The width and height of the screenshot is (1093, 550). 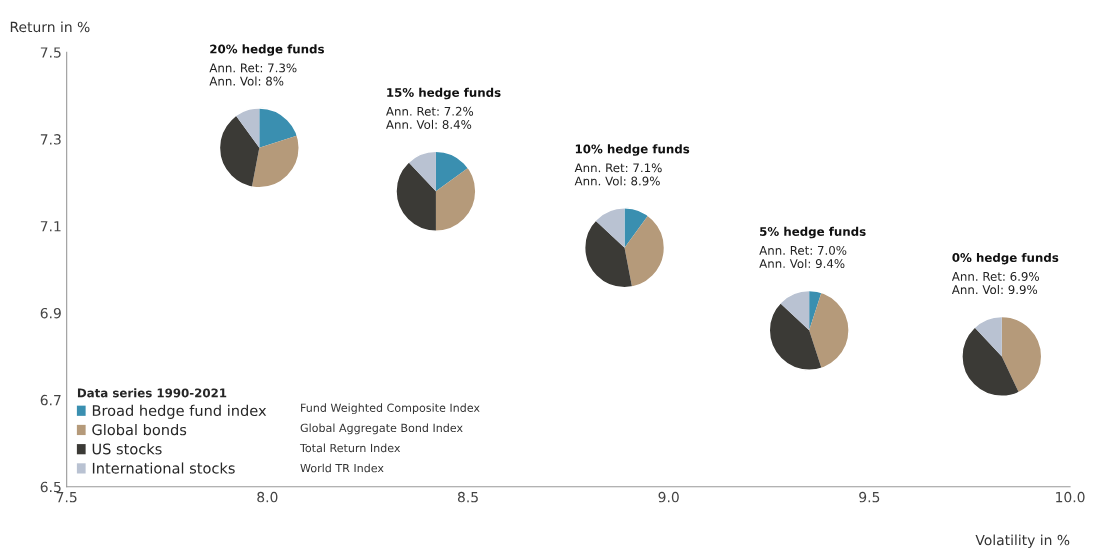 What do you see at coordinates (152, 393) in the screenshot?
I see `legend-title: Data series 1990-2021` at bounding box center [152, 393].